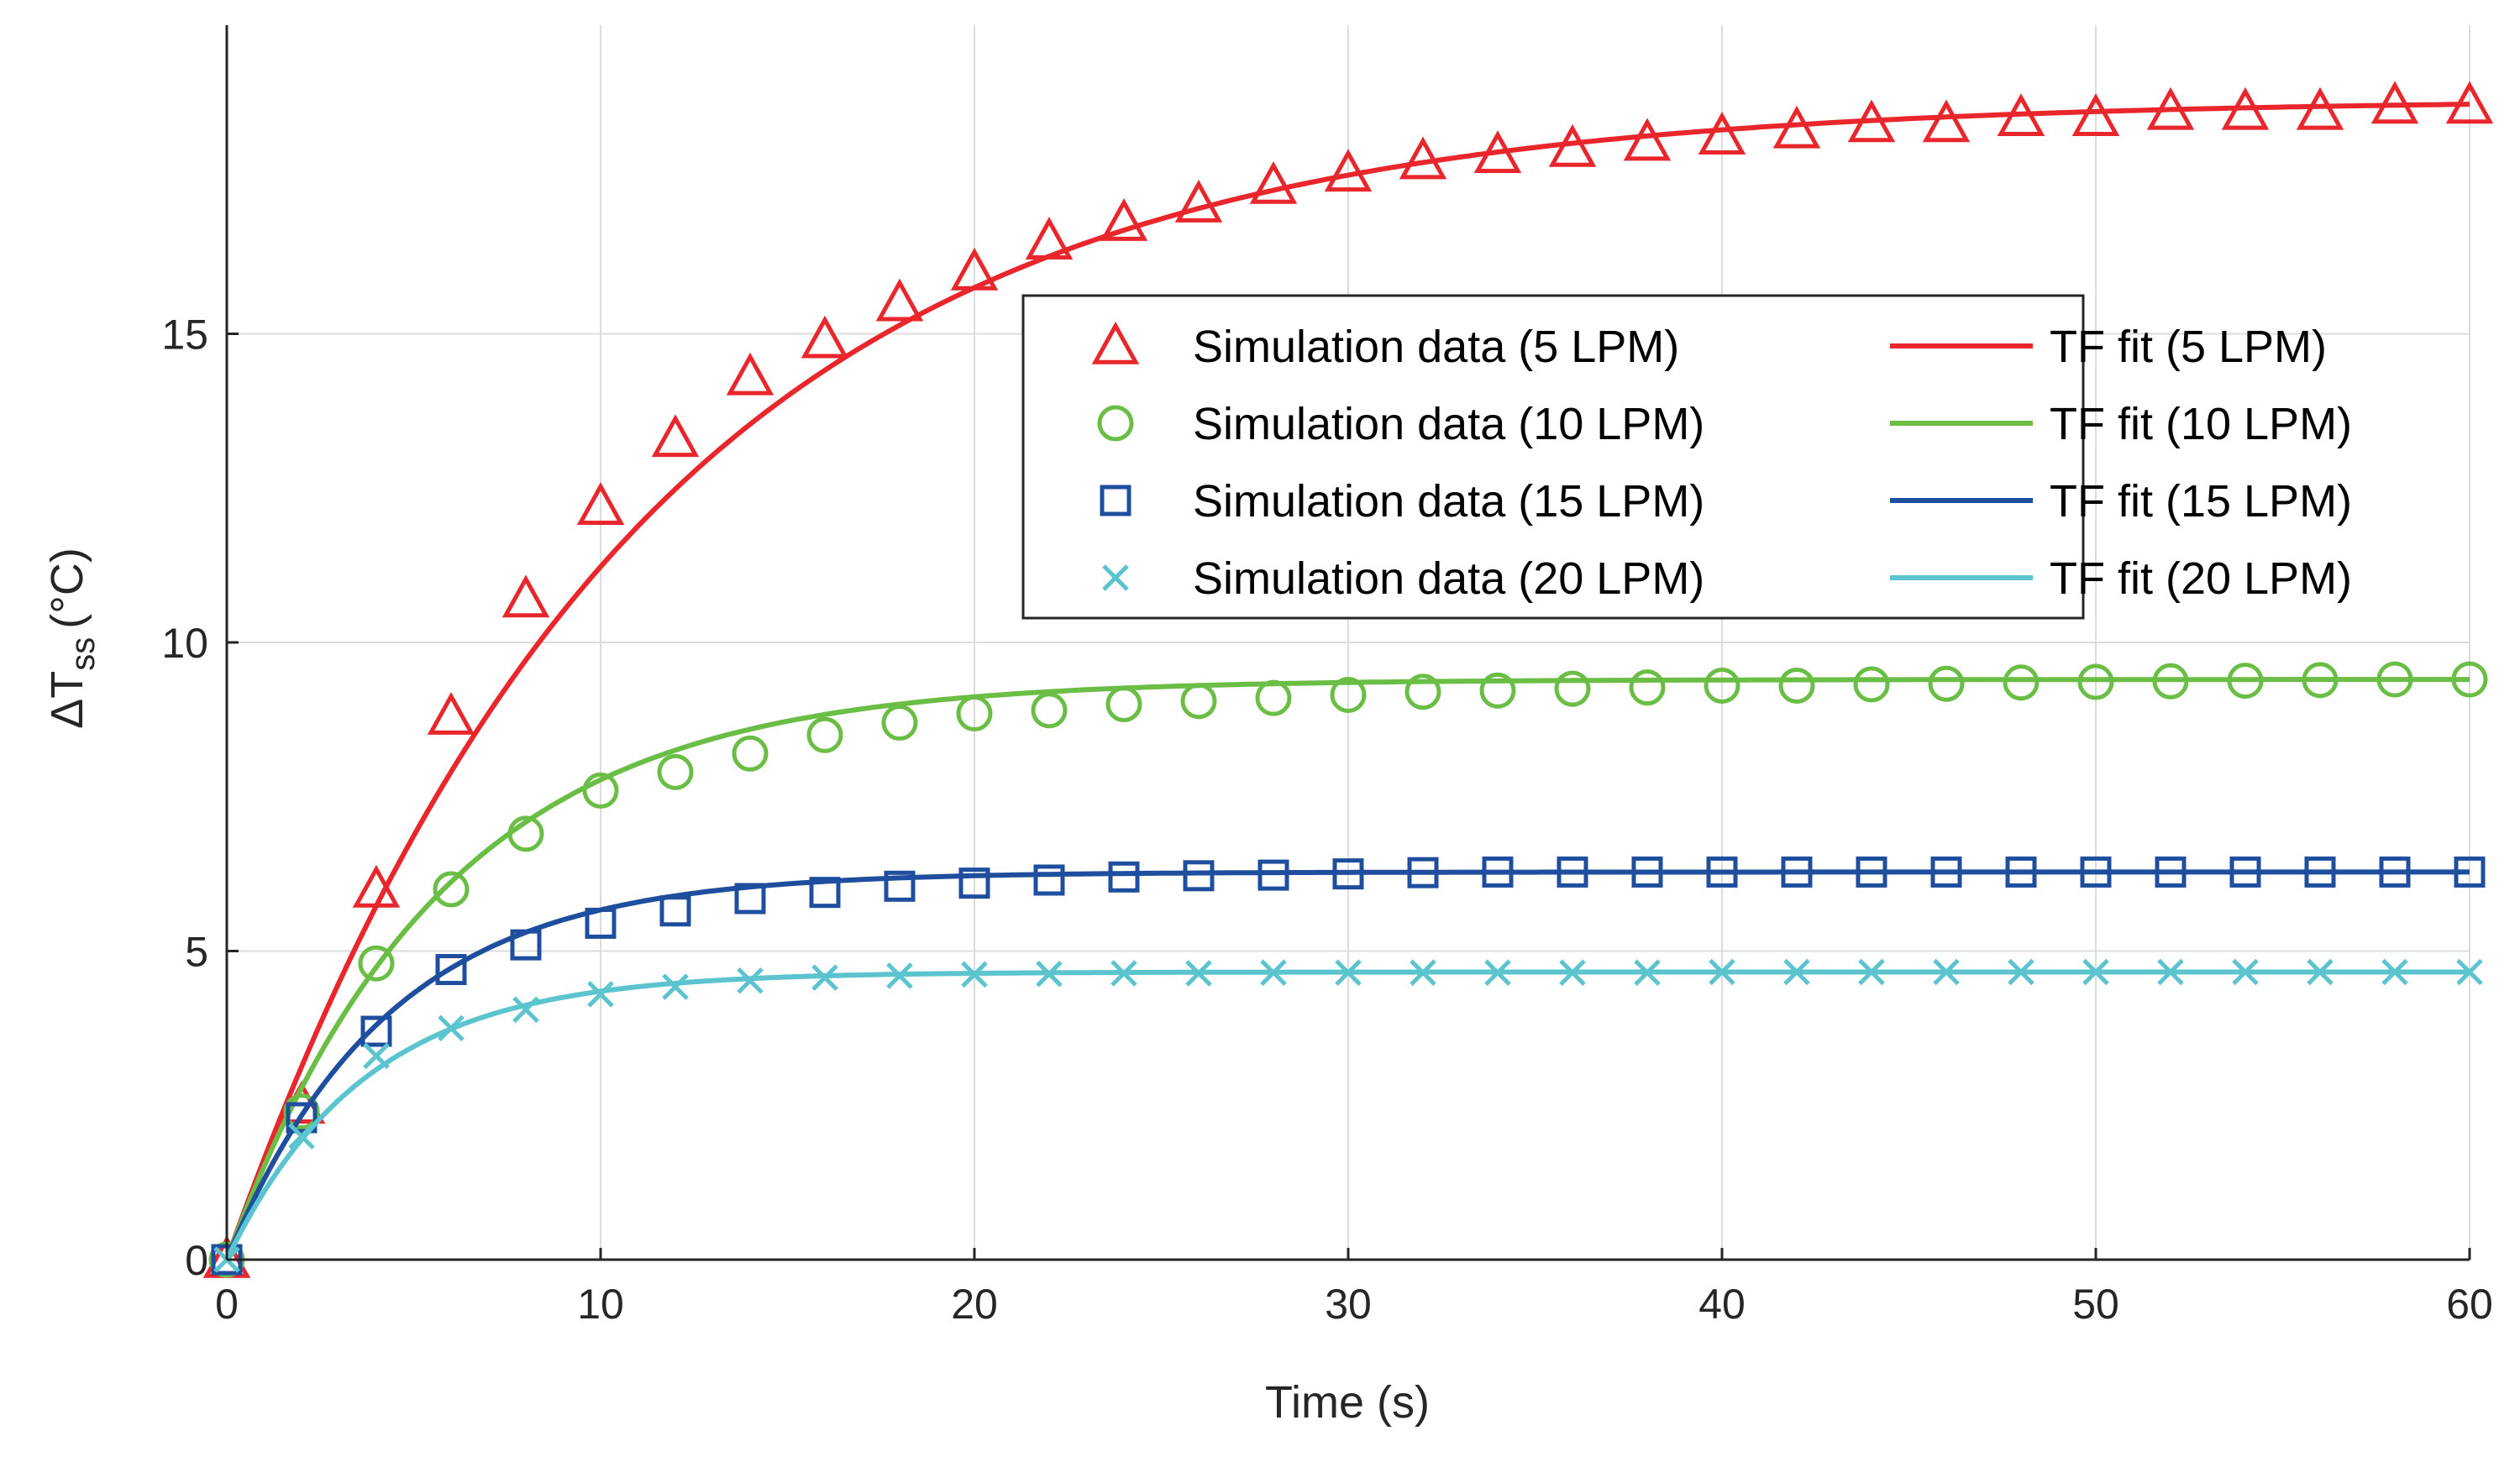  Describe the element at coordinates (1347, 1402) in the screenshot. I see `x-axis-label: Time (s)` at that location.